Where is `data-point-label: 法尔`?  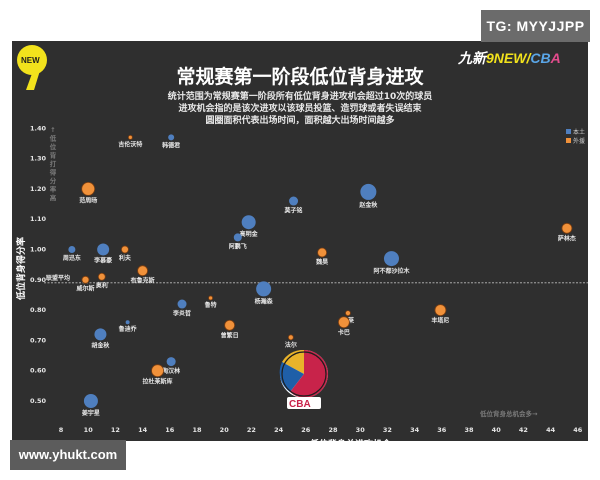 data-point-label: 法尔 is located at coordinates (291, 345).